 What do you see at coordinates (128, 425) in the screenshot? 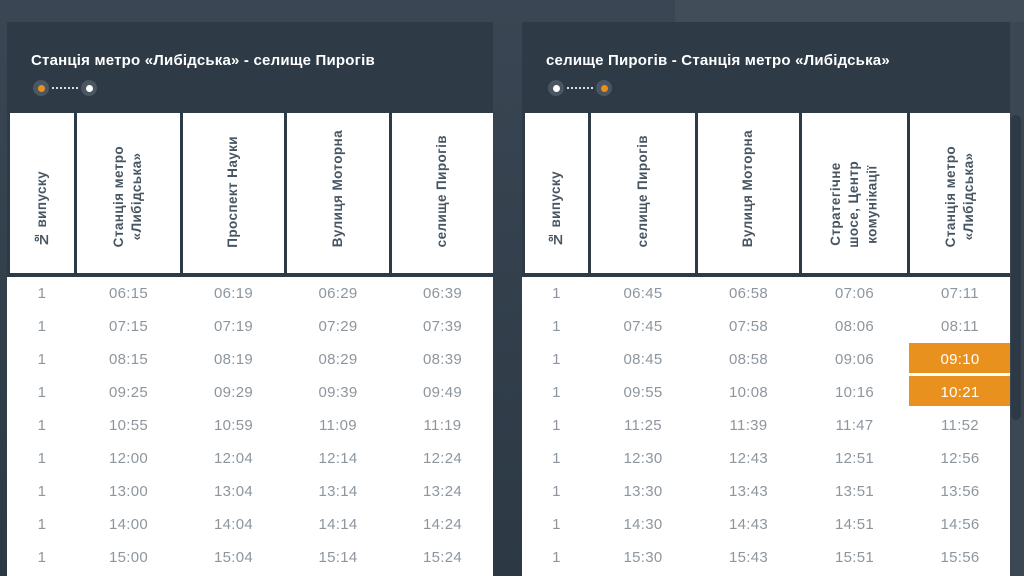
I see `time-cell: 10:55` at bounding box center [128, 425].